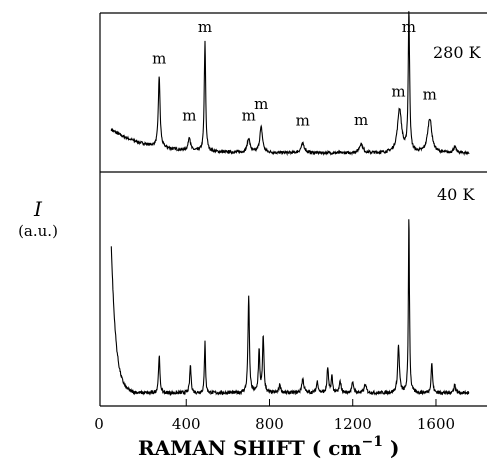  I want to click on y-axis-label: I, so click(38, 209).